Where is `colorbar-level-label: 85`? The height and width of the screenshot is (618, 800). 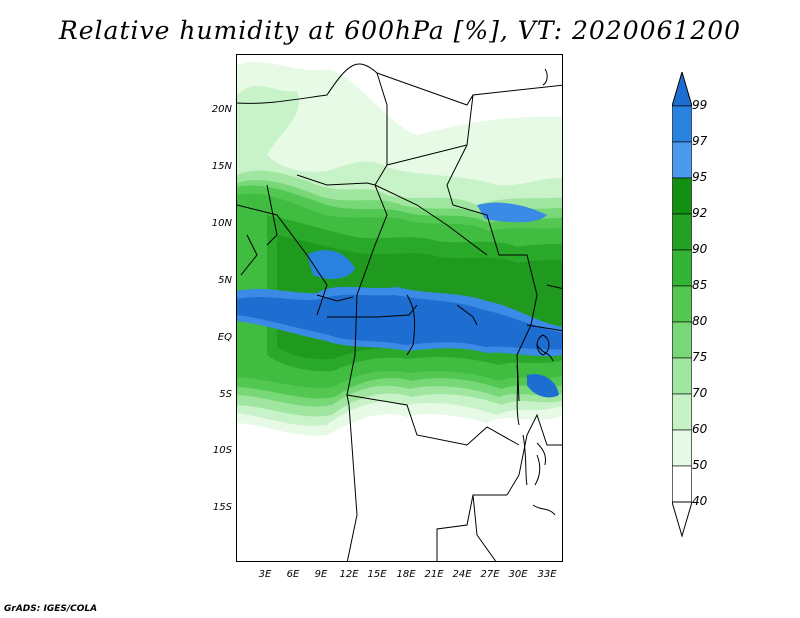
colorbar-level-label: 85 is located at coordinates (700, 285).